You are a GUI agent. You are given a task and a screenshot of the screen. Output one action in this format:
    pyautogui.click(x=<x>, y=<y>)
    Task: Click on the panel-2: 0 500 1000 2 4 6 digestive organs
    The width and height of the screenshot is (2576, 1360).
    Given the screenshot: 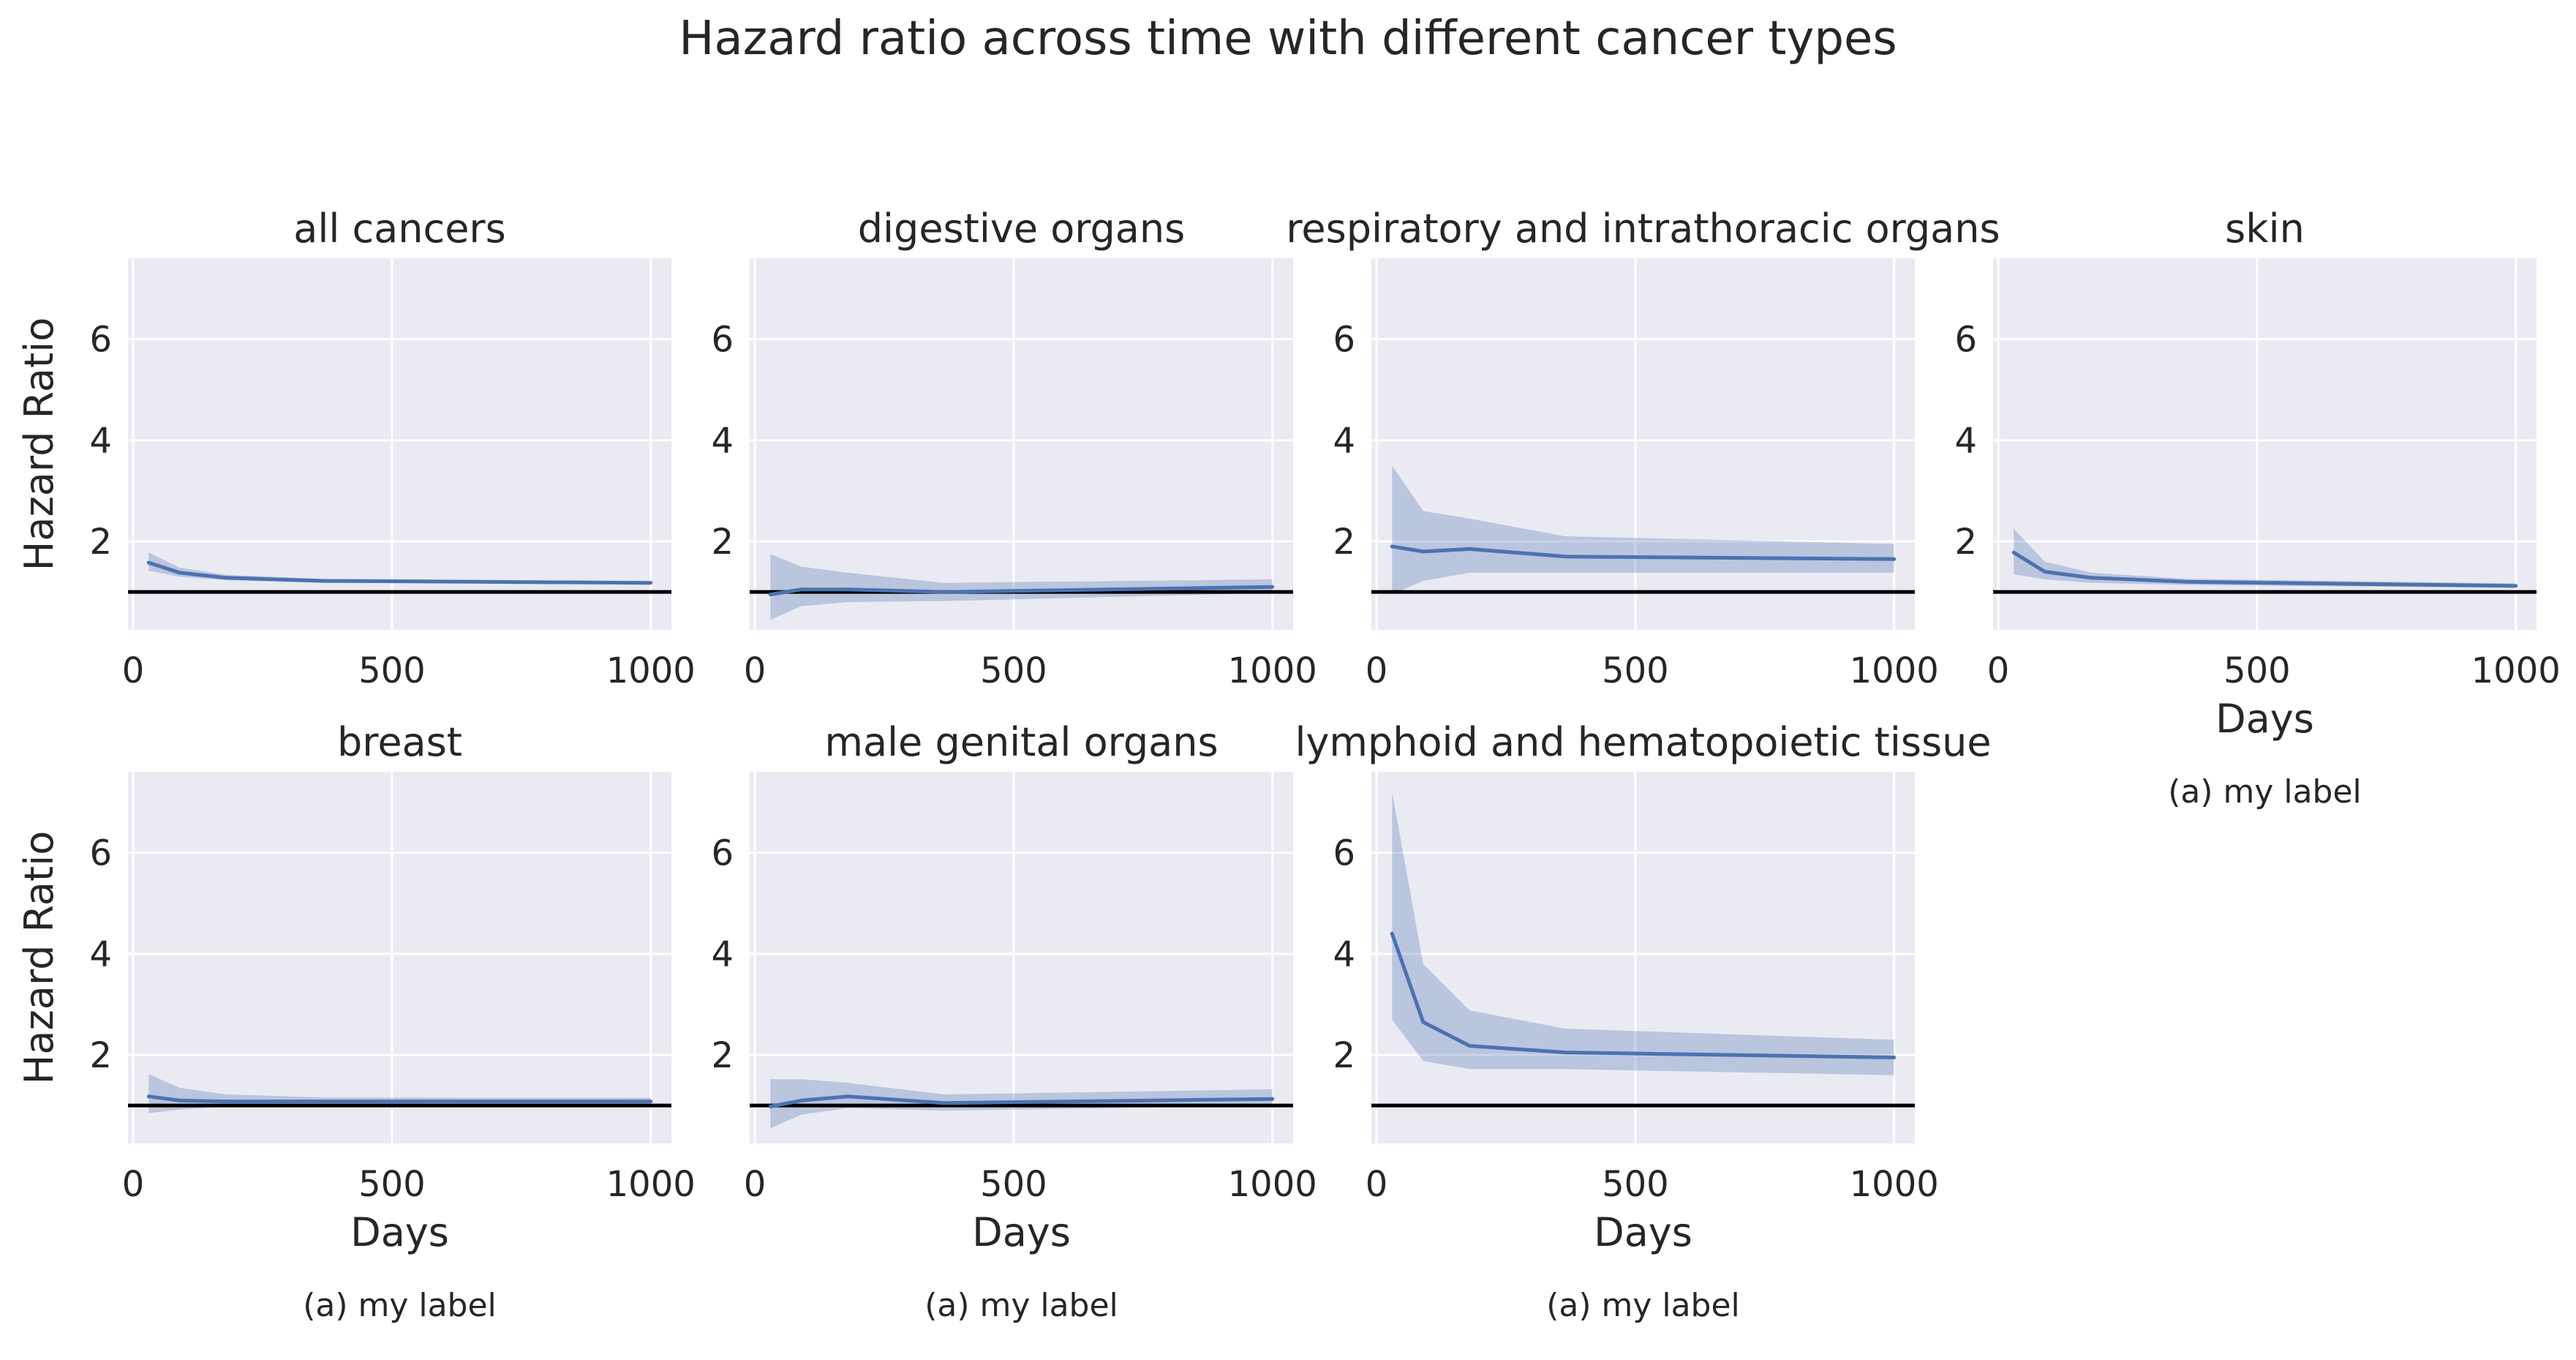 What is the action you would take?
    pyautogui.click(x=1014, y=448)
    